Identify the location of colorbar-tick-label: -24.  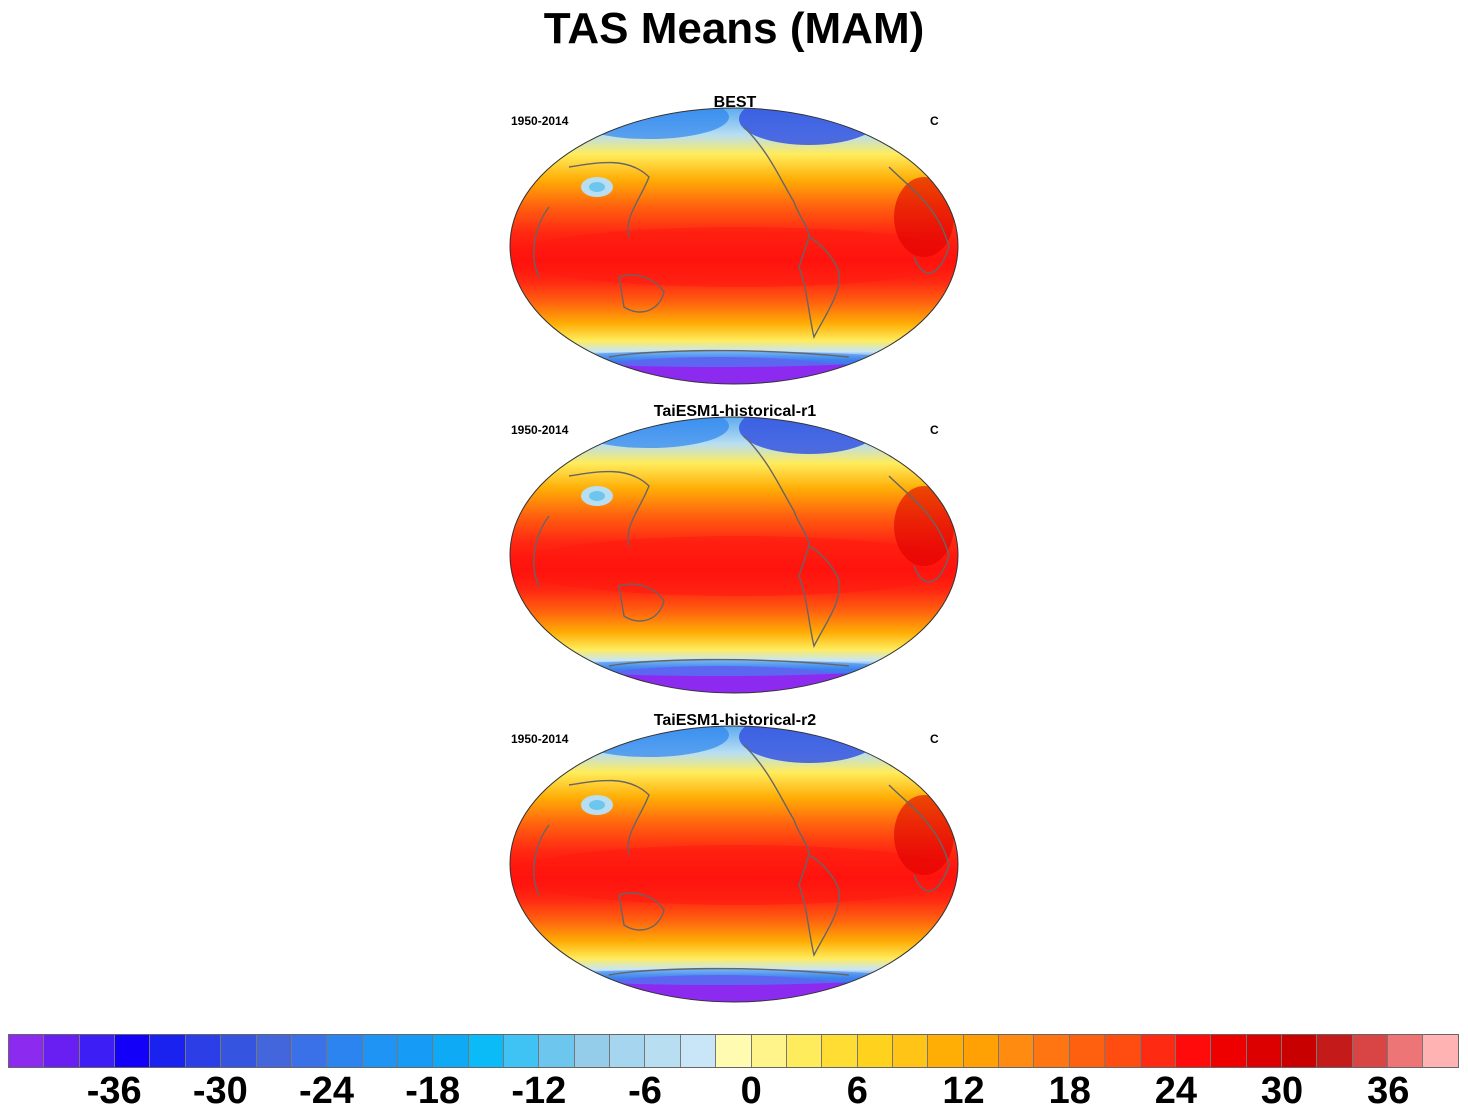
(326, 1091).